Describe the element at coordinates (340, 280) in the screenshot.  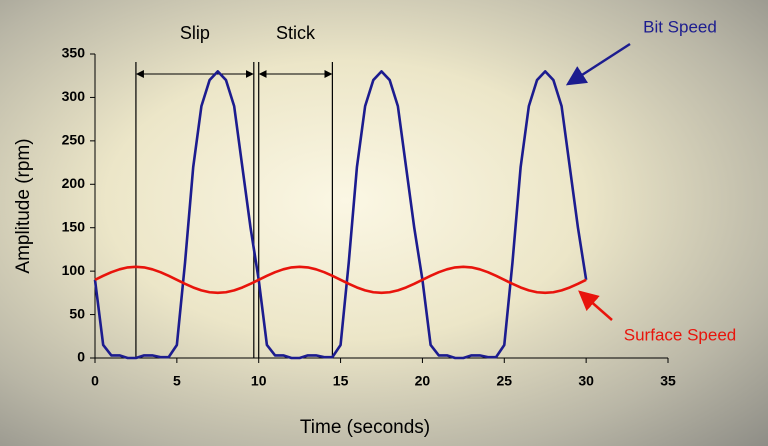
I see `series-line` at that location.